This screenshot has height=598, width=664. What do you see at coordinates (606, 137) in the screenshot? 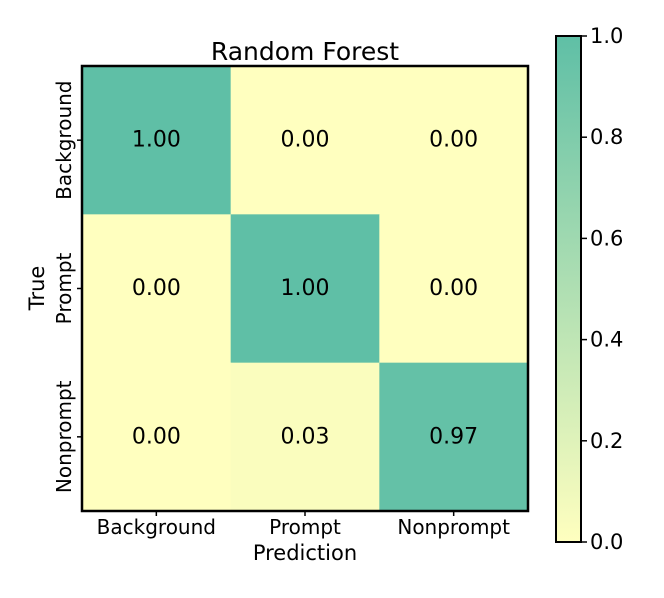
I see `colorbar-tick-label: 0.8` at bounding box center [606, 137].